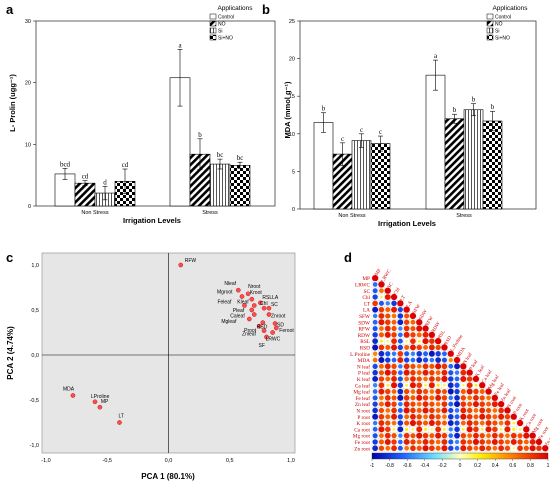 The width and height of the screenshot is (550, 485). What do you see at coordinates (364, 336) in the screenshot?
I see `heatmap-row-label: RDW` at bounding box center [364, 336].